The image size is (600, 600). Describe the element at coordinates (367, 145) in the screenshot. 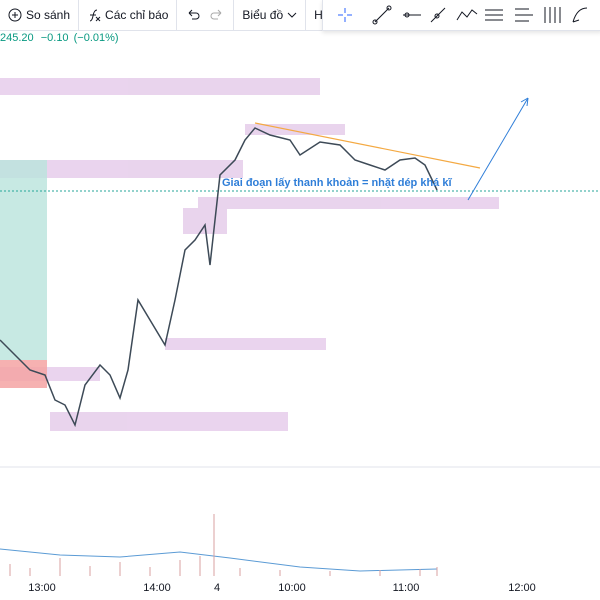

I see `trend-line` at that location.